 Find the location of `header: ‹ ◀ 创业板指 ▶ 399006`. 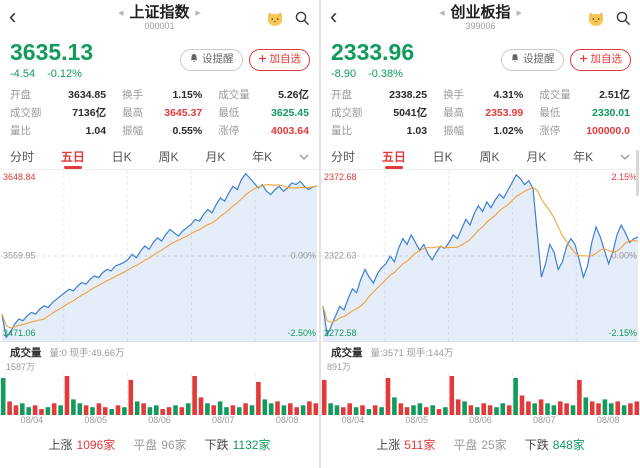

header: ‹ ◀ 创业板指 ▶ 399006 is located at coordinates (480, 18).